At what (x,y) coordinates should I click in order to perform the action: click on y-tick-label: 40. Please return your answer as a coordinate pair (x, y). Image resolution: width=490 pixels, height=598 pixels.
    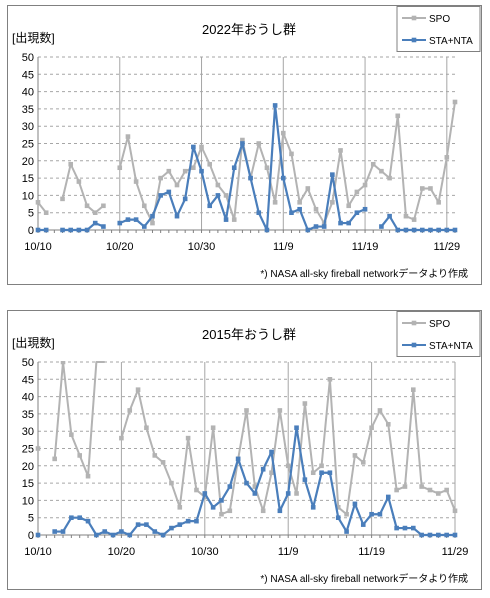
    Looking at the image, I should click on (28, 398).